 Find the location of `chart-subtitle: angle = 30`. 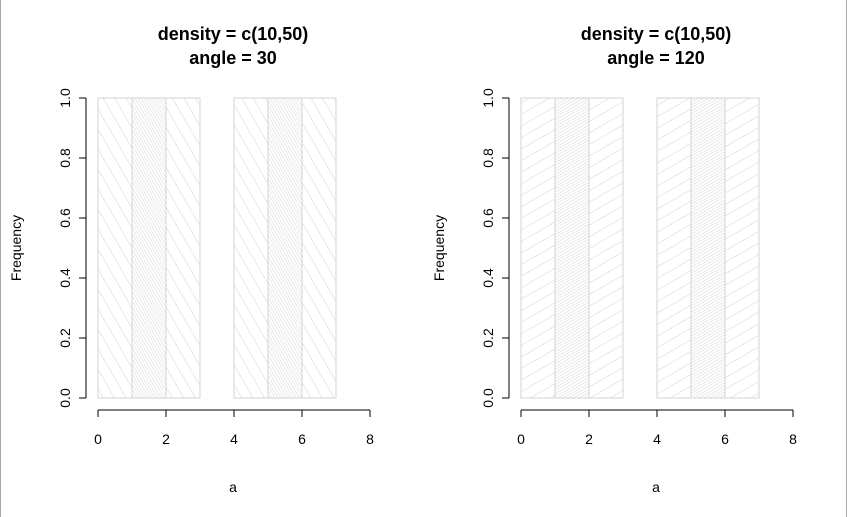

chart-subtitle: angle = 30 is located at coordinates (233, 58).